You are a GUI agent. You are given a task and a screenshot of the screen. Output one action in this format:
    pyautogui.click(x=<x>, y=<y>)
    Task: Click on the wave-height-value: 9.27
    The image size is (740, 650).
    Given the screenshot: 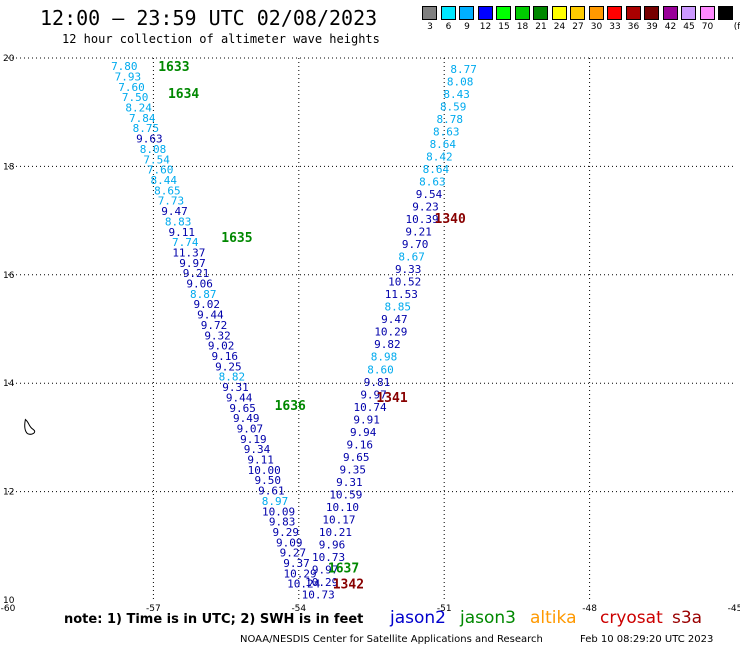 What is the action you would take?
    pyautogui.click(x=293, y=553)
    